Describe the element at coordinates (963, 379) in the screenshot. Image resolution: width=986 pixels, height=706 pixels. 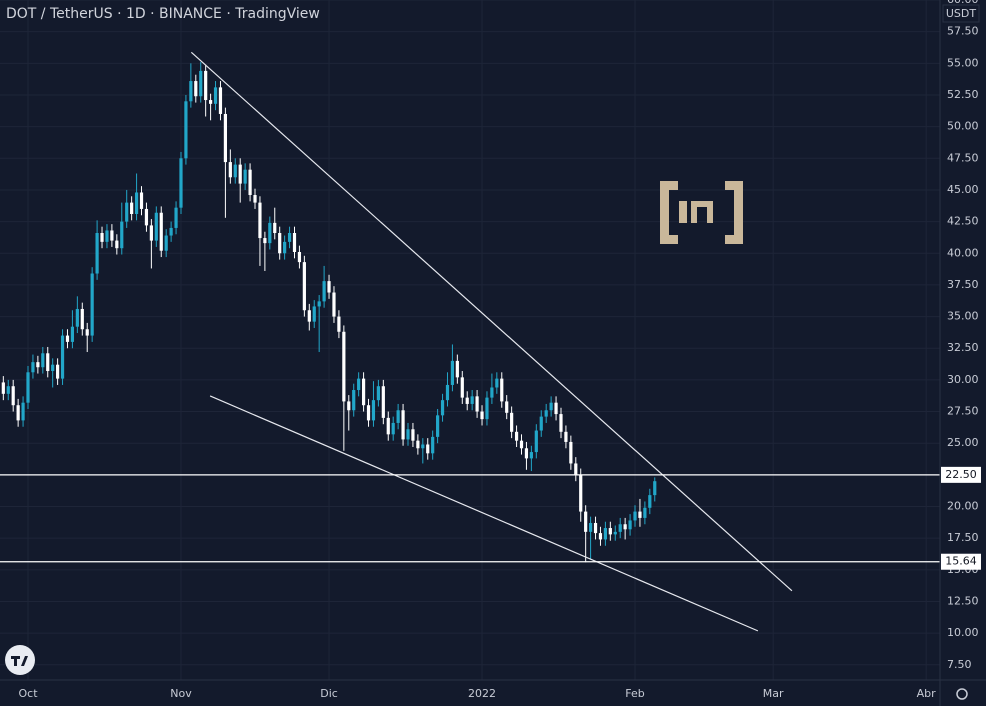
I see `y-tick-label: 30.00` at that location.